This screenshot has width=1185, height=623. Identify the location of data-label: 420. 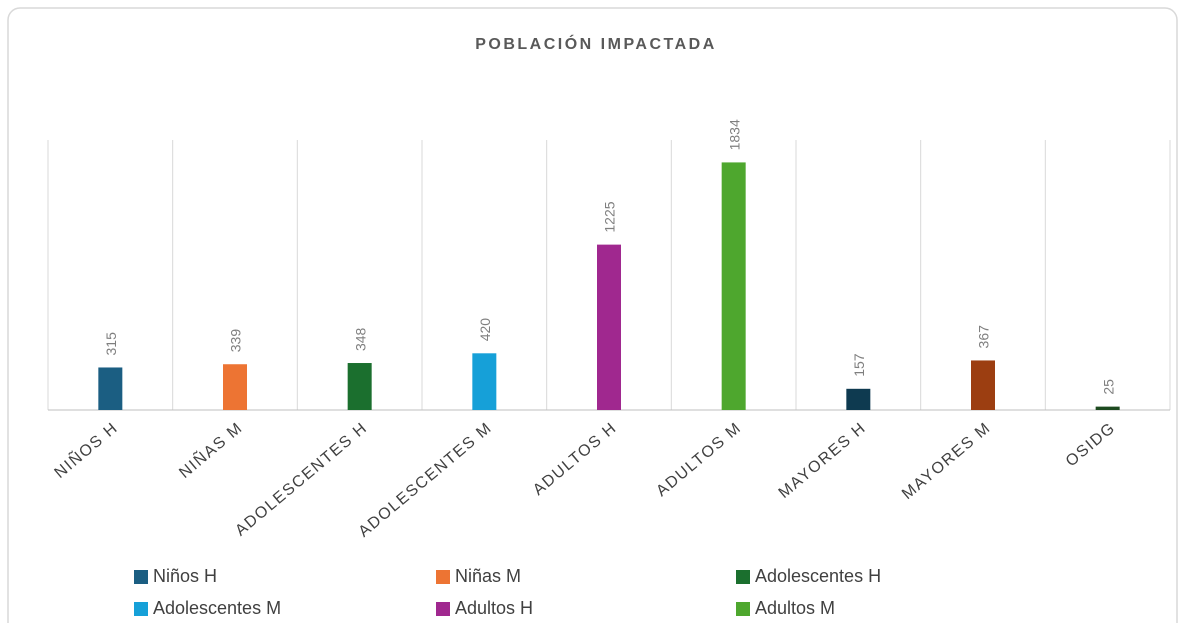
(485, 330).